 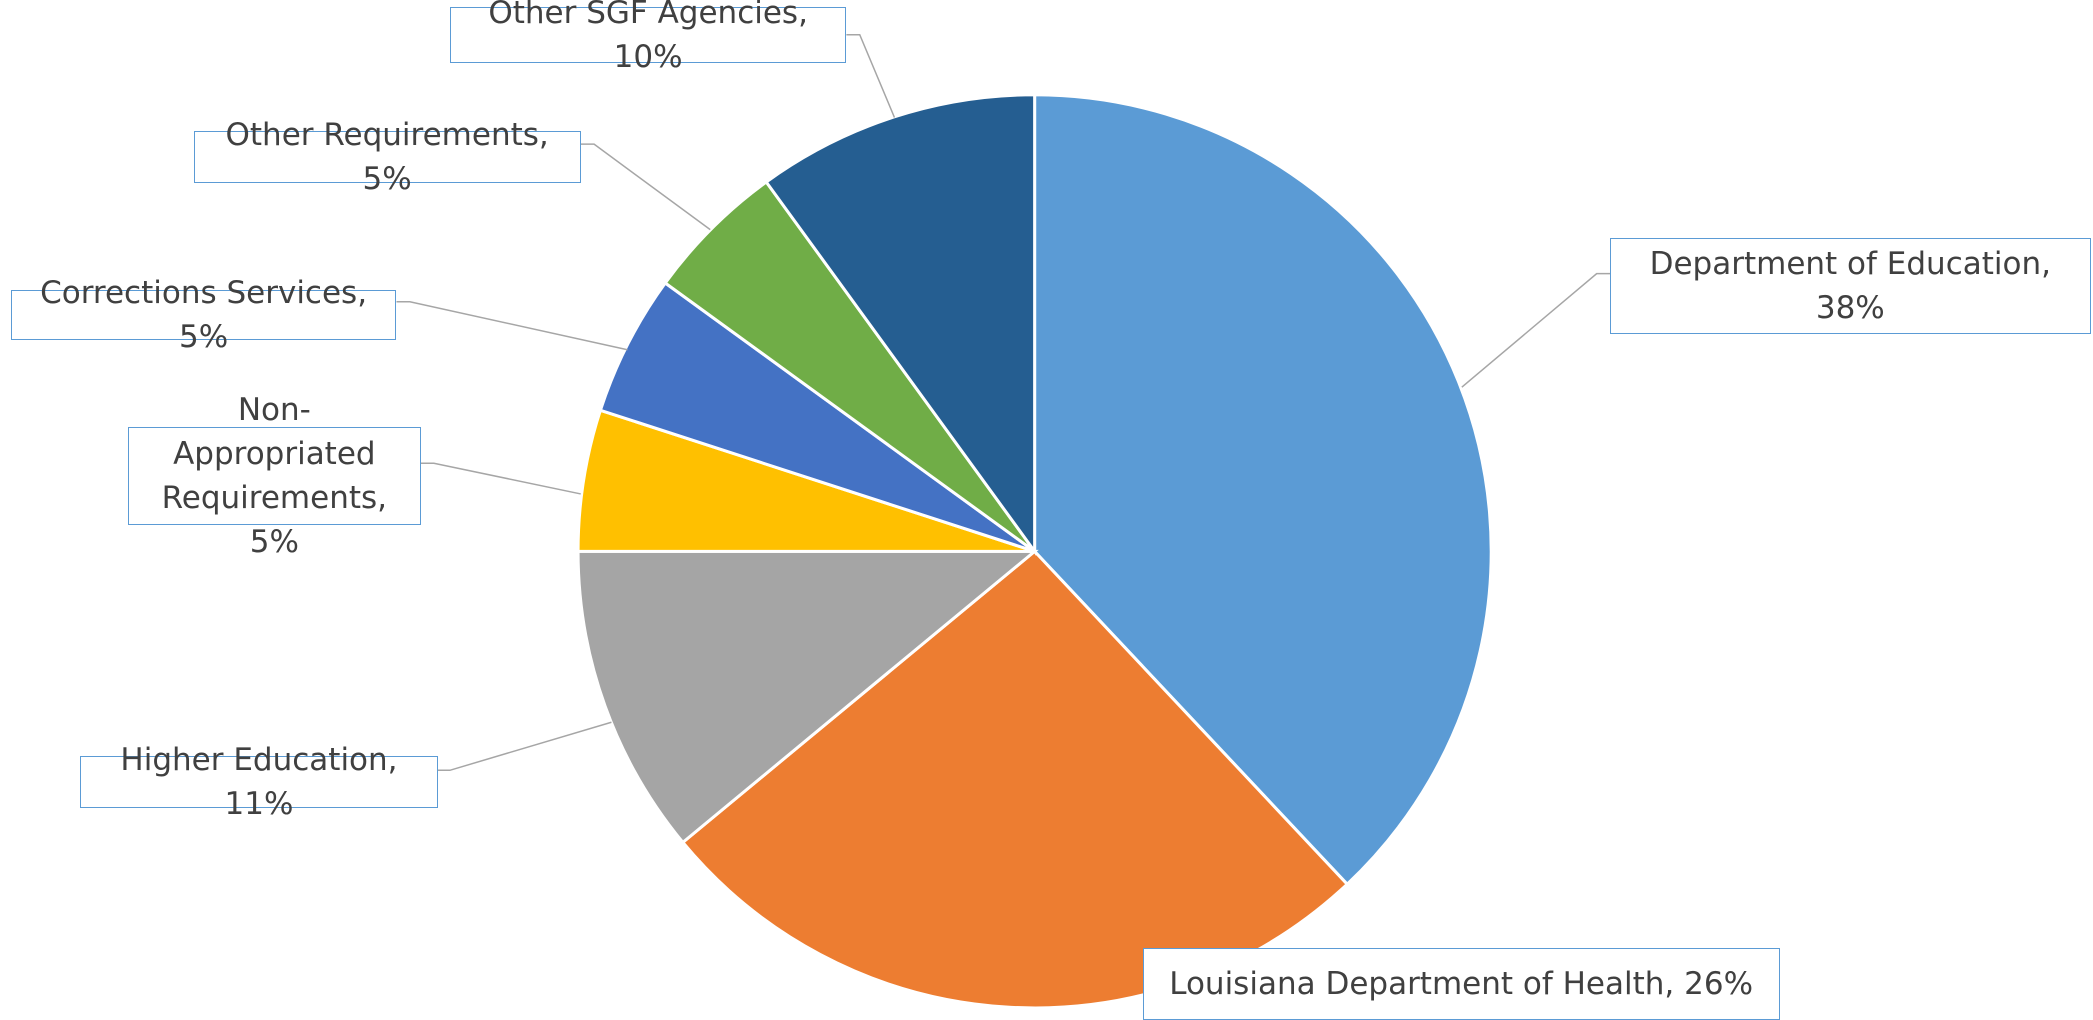 I want to click on data-label-text: Louisiana Department of Health, 26%, so click(x=1461, y=983).